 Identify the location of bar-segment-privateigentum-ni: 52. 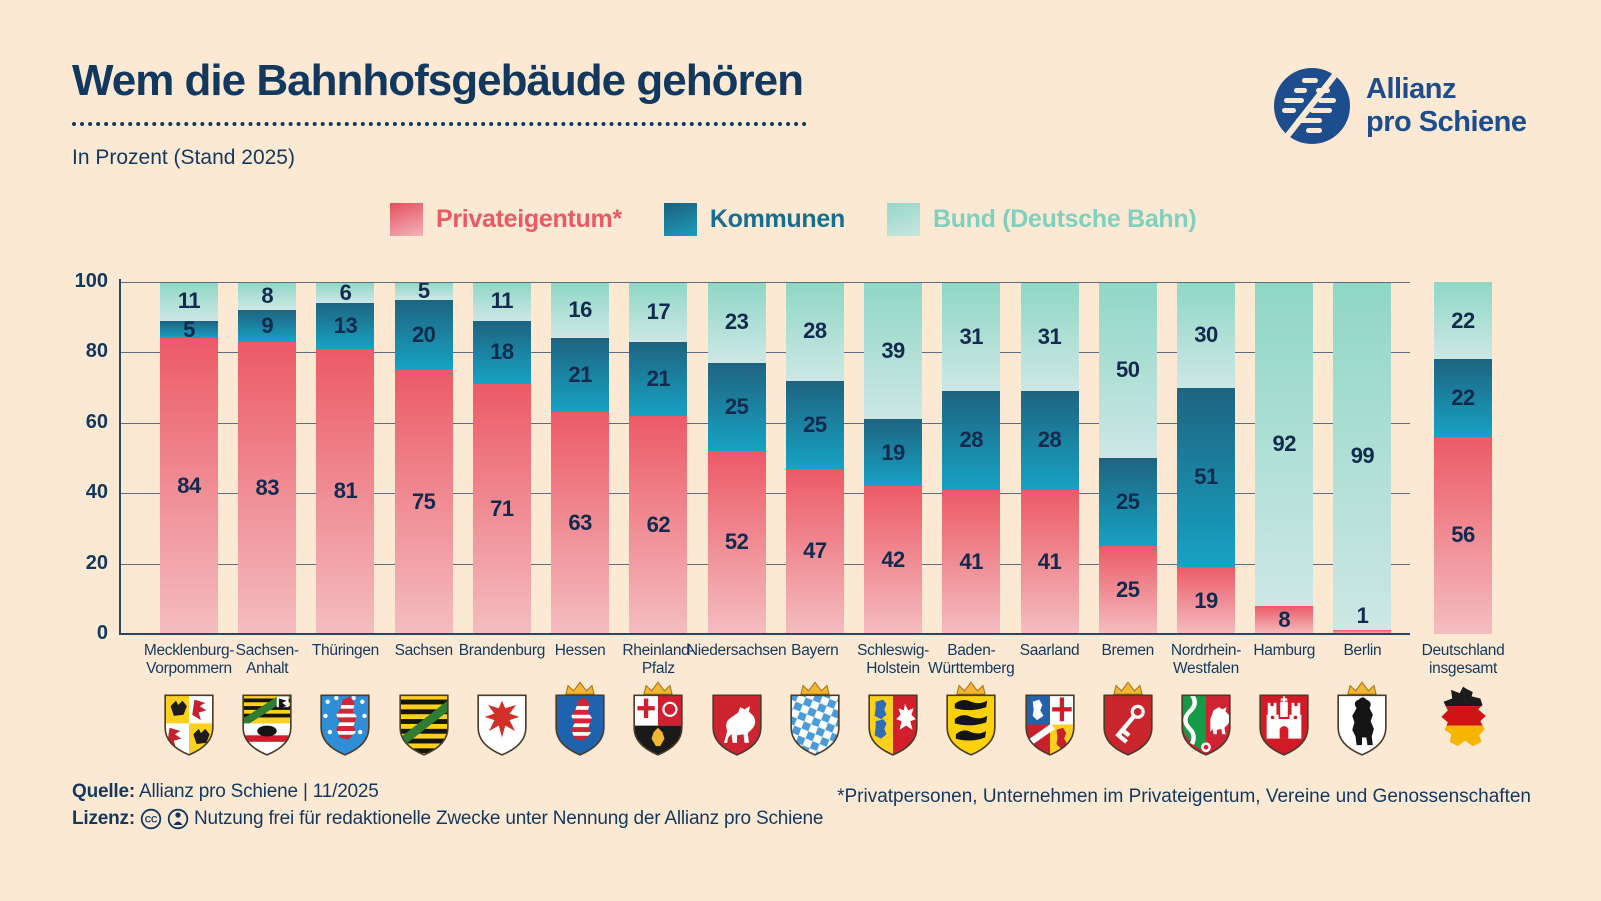
(736, 542).